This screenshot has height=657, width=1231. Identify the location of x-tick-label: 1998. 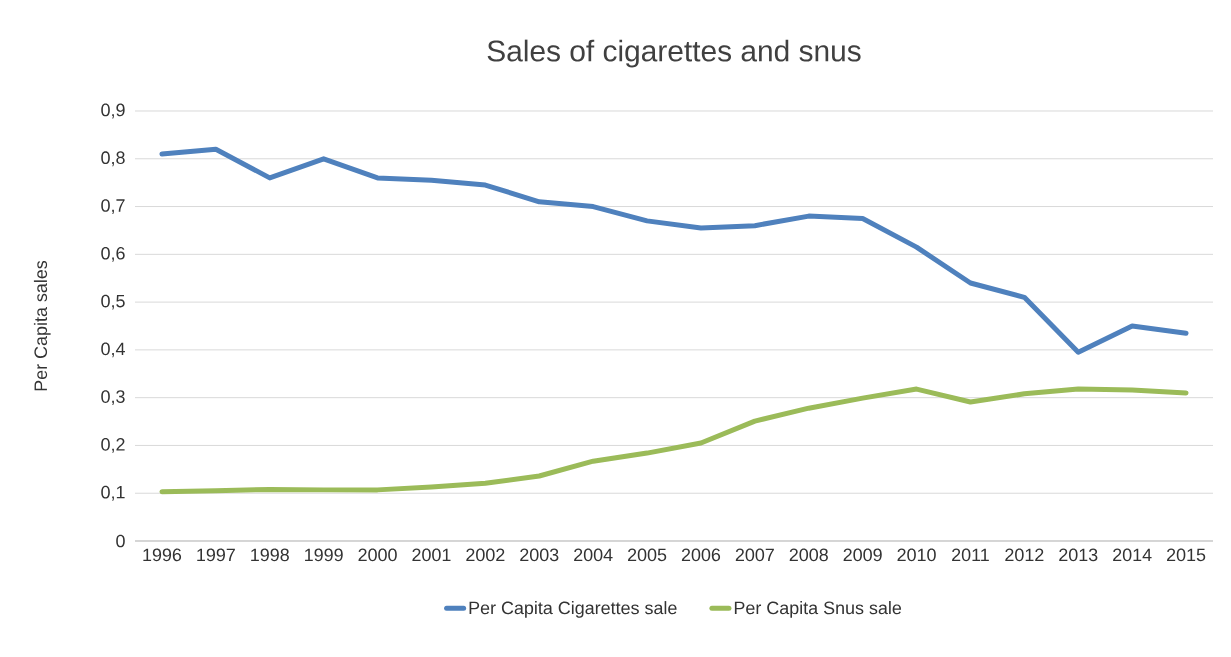
(270, 555).